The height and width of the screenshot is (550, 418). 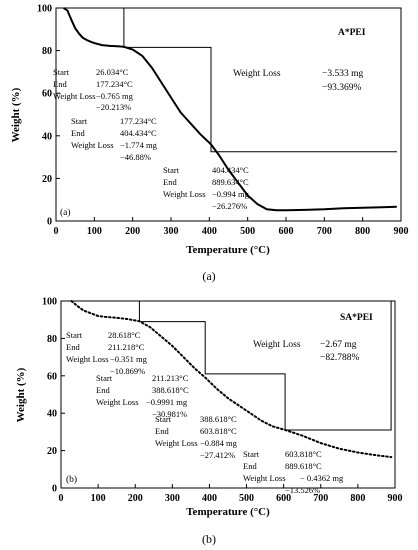 What do you see at coordinates (129, 359) in the screenshot?
I see `annotation-value: −0.351 mg` at bounding box center [129, 359].